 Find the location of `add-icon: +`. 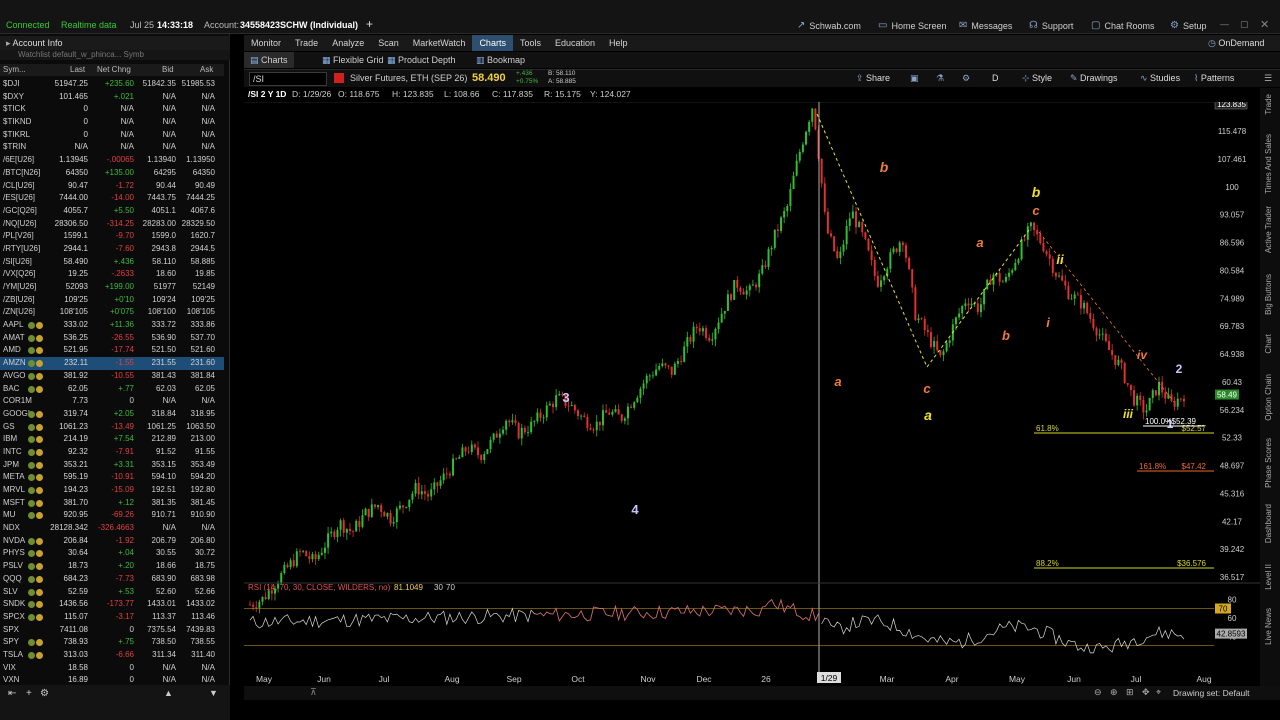

add-icon: + is located at coordinates (29, 693).